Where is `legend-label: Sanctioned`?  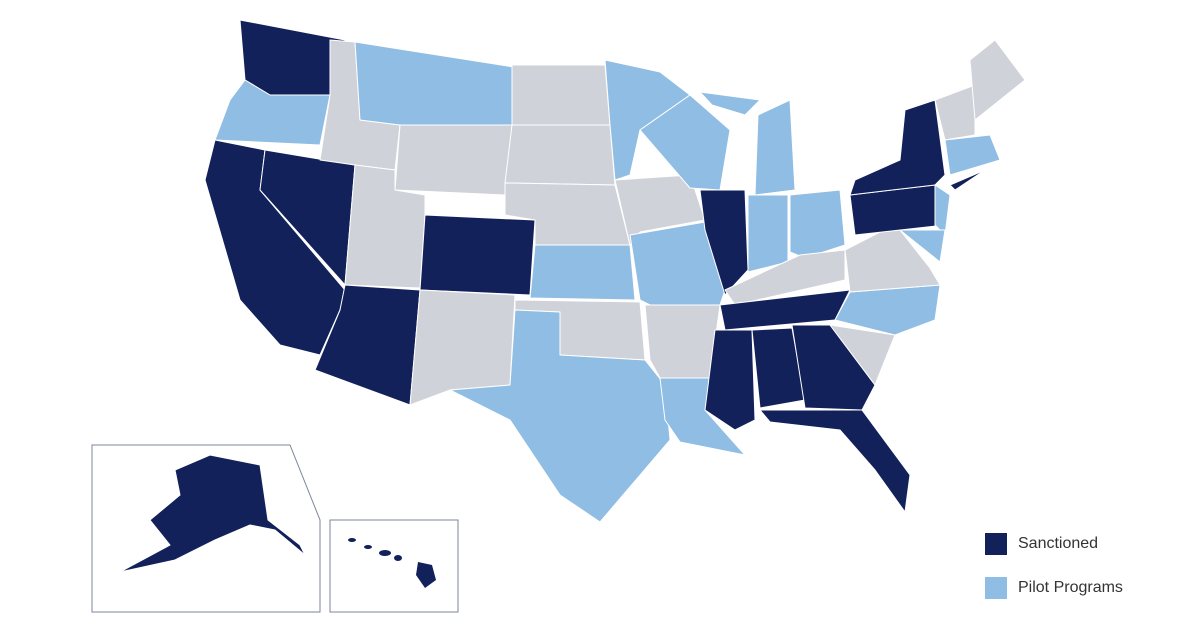 legend-label: Sanctioned is located at coordinates (1058, 543).